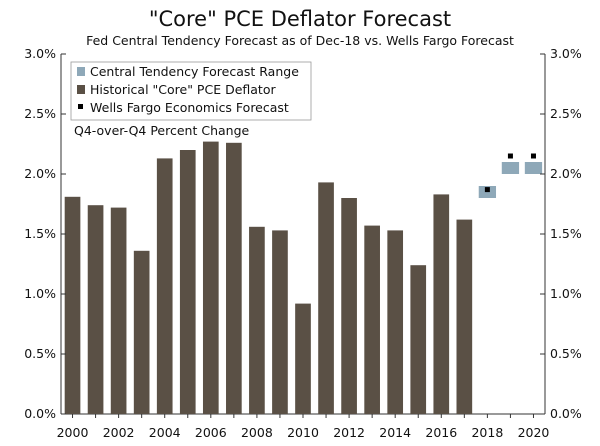 This screenshot has width=600, height=446. What do you see at coordinates (80, 106) in the screenshot?
I see `legend-marker-wells-fargo` at bounding box center [80, 106].